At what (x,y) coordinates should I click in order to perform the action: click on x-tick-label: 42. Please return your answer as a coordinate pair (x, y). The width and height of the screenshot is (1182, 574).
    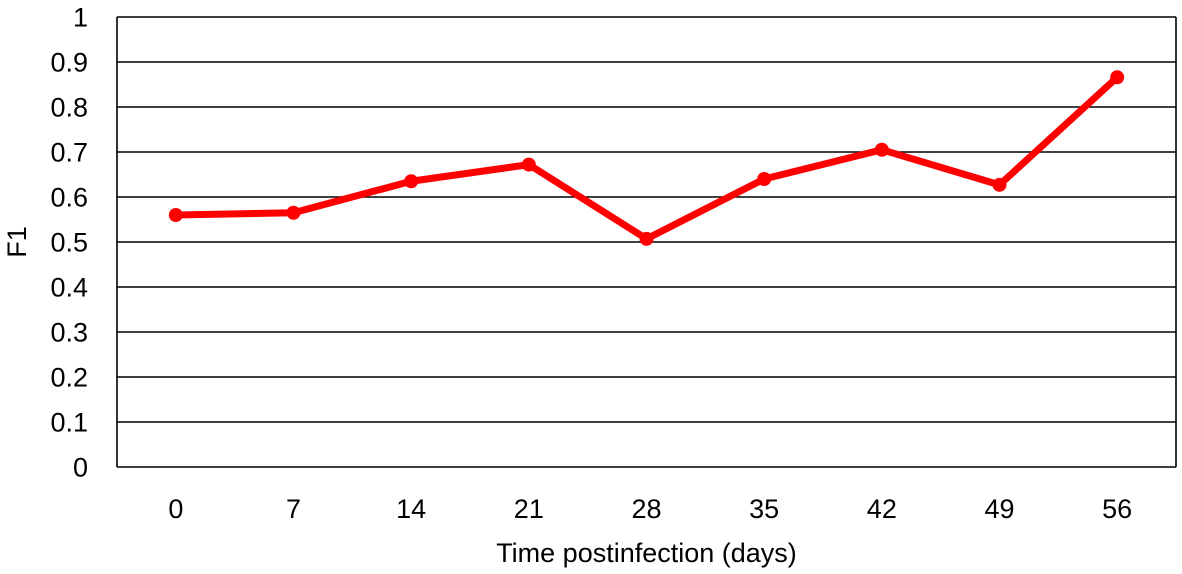
    Looking at the image, I should click on (882, 509).